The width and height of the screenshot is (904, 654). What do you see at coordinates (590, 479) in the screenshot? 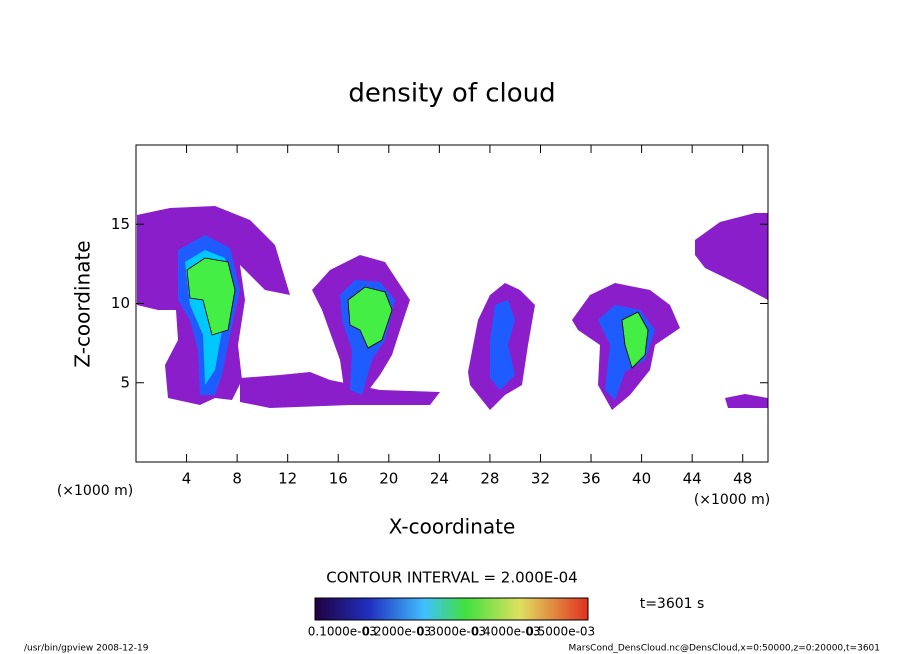
I see `x-tick-label: 36` at bounding box center [590, 479].